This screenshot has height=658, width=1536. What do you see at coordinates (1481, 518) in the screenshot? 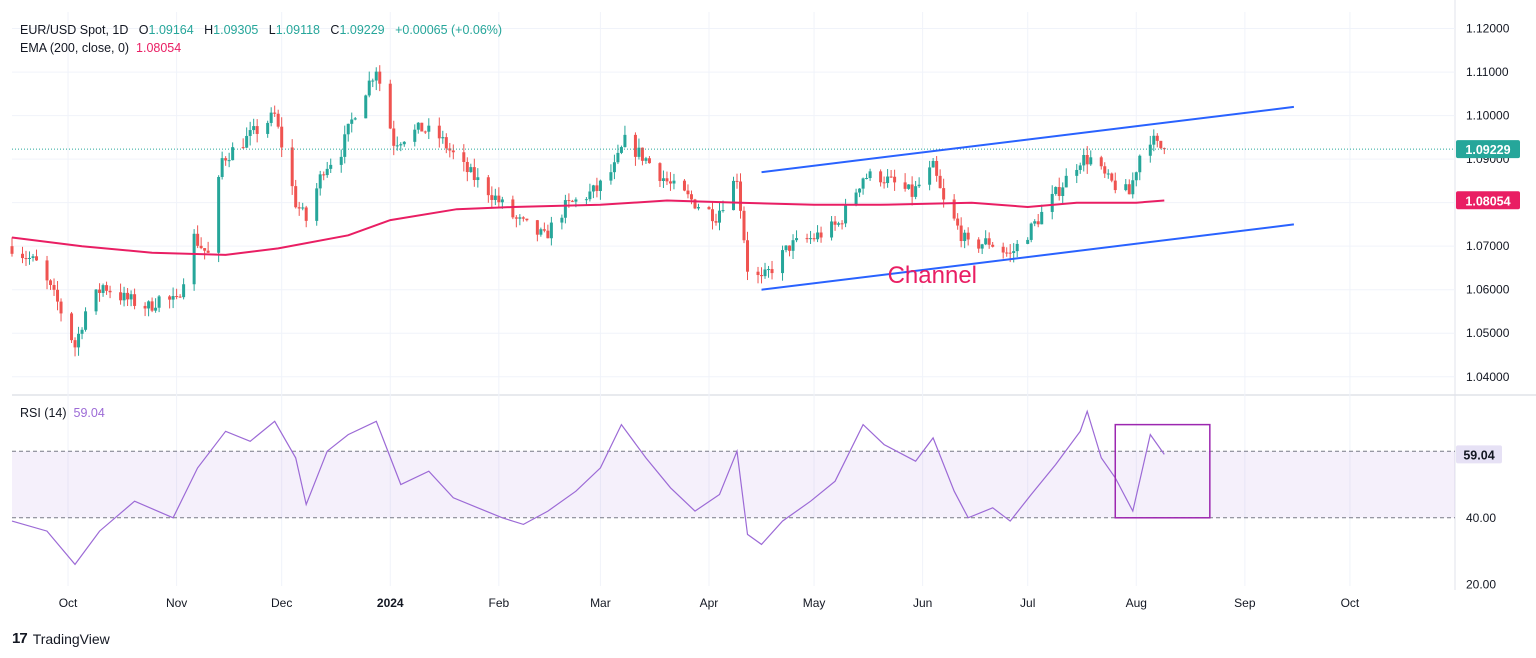
I see `rsi-tick-label: 40.00` at bounding box center [1481, 518].